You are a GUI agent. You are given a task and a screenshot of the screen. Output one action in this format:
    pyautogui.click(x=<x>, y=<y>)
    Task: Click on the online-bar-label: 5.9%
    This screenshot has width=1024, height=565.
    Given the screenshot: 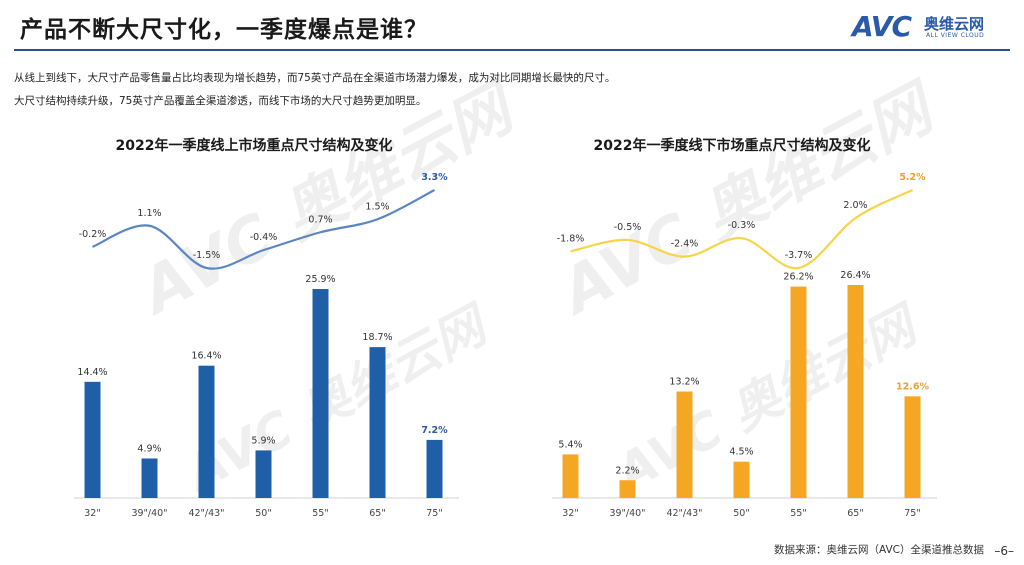 What is the action you would take?
    pyautogui.click(x=263, y=440)
    